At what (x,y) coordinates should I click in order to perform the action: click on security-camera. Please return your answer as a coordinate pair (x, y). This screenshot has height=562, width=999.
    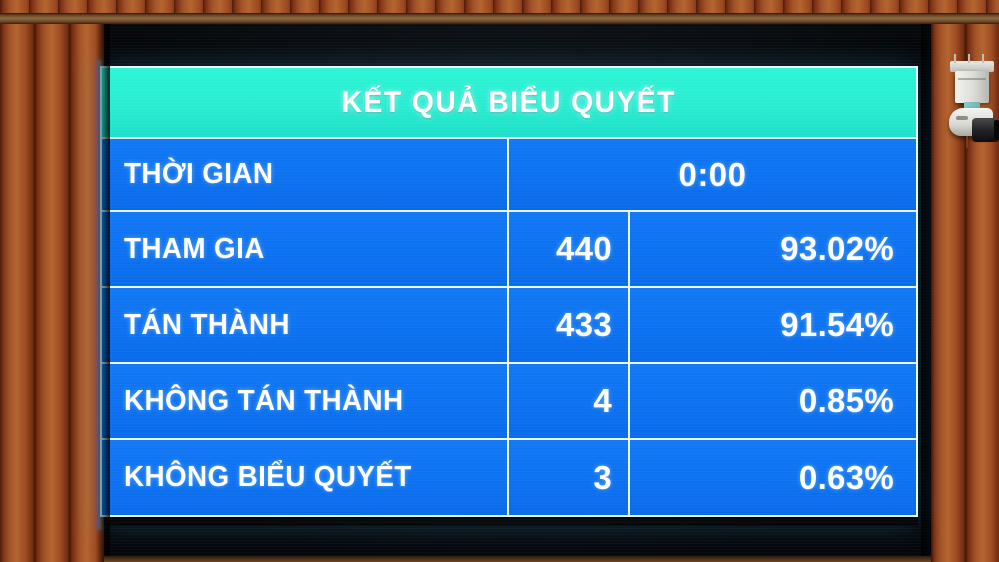
    Looking at the image, I should click on (971, 106).